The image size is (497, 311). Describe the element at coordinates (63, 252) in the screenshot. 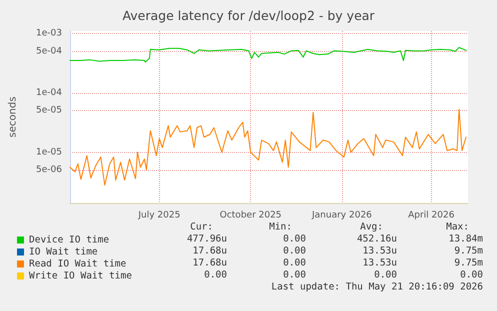

I see `legend-label: IO Wait time` at that location.